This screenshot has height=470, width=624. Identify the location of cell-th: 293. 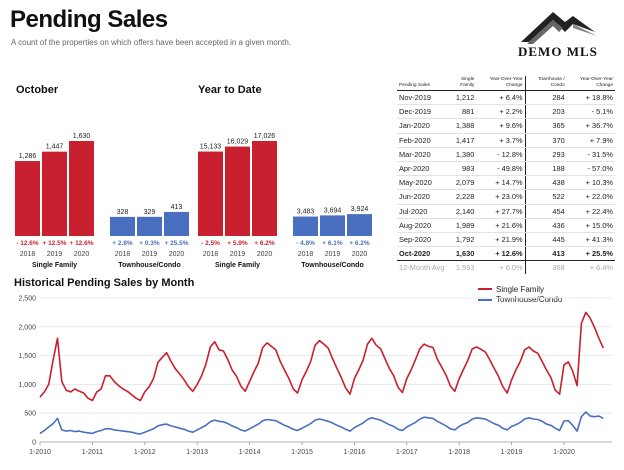
(545, 154).